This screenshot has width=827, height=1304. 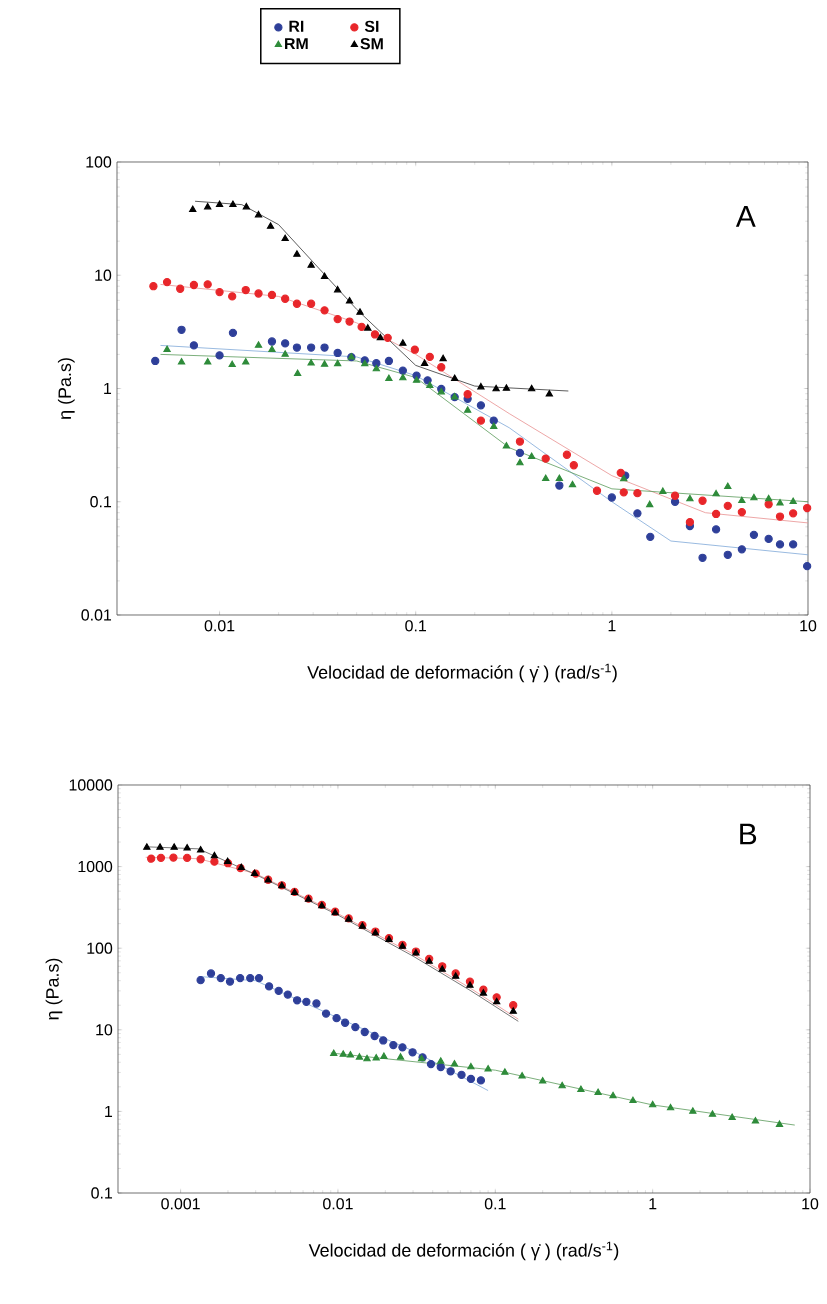 I want to click on y-tick-label: 1000, so click(x=95, y=866).